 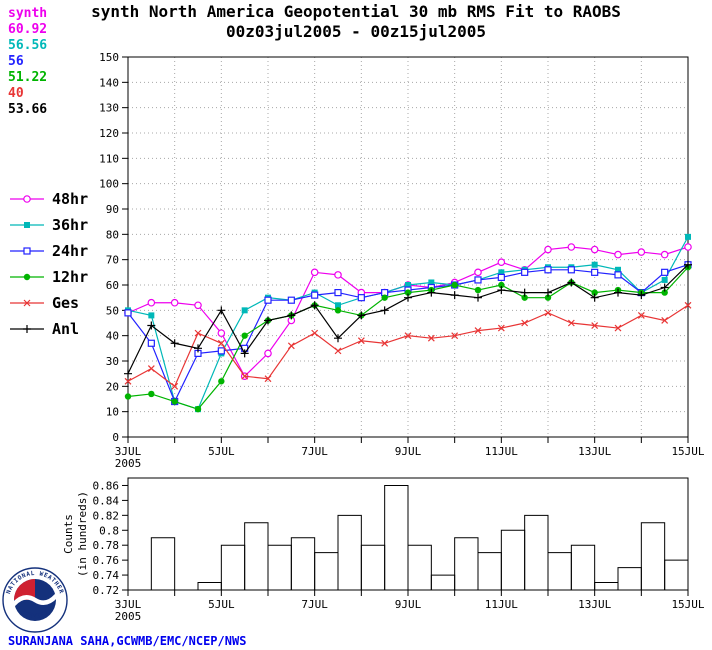 What do you see at coordinates (35, 600) in the screenshot?
I see `nws-logo: NATIONAL WEATHER SERVICE` at bounding box center [35, 600].